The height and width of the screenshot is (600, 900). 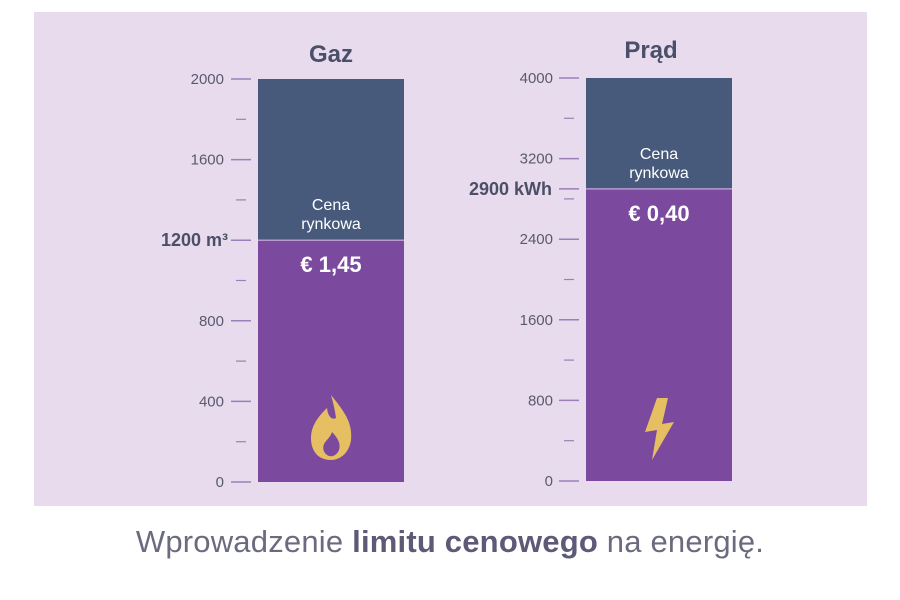 What do you see at coordinates (650, 50) in the screenshot?
I see `chart-title-1: Prąd` at bounding box center [650, 50].